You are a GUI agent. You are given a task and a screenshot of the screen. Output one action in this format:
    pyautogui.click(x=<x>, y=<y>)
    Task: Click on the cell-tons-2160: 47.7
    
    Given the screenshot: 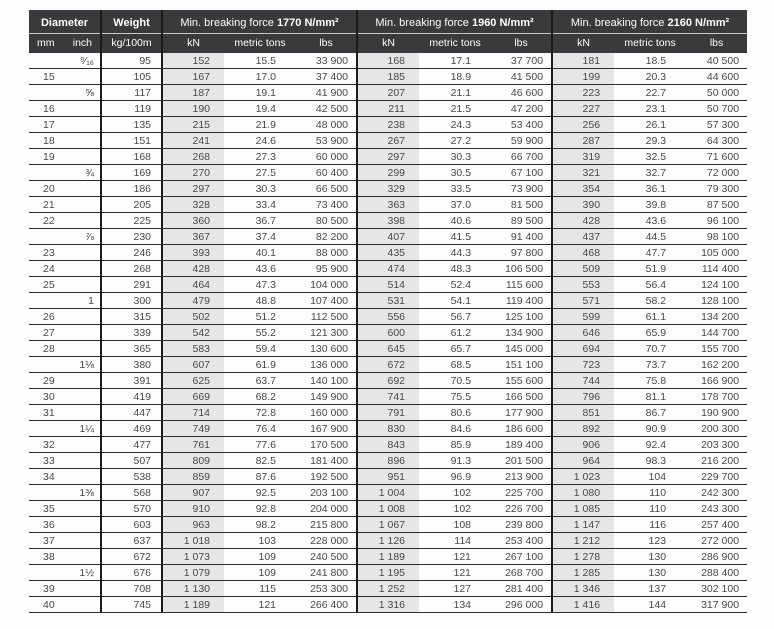 What is the action you would take?
    pyautogui.click(x=650, y=252)
    